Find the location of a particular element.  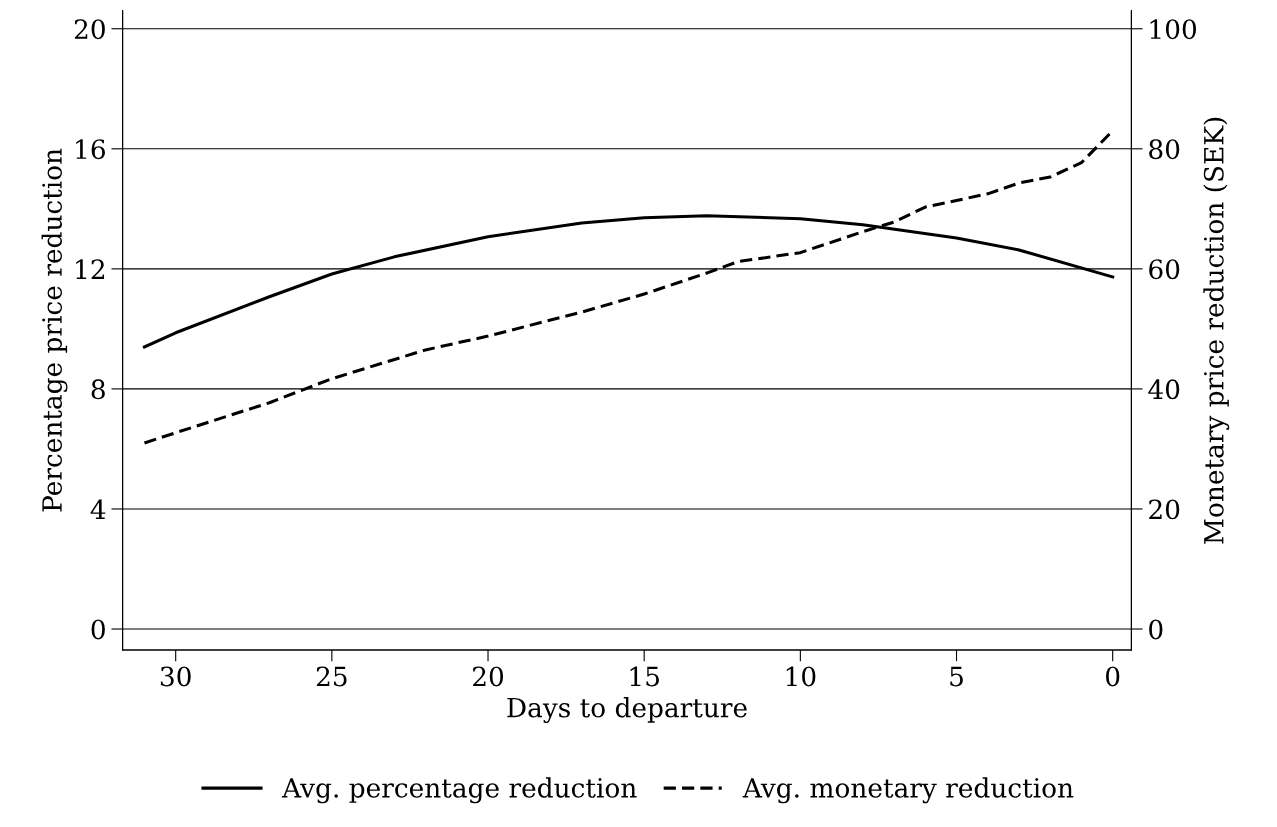

x-tick-label: 25 is located at coordinates (331, 676).